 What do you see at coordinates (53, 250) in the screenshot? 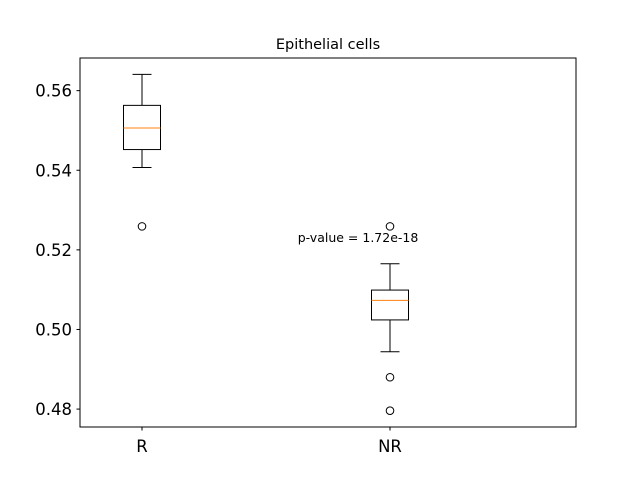
I see `y-tick-label: 0.52` at bounding box center [53, 250].